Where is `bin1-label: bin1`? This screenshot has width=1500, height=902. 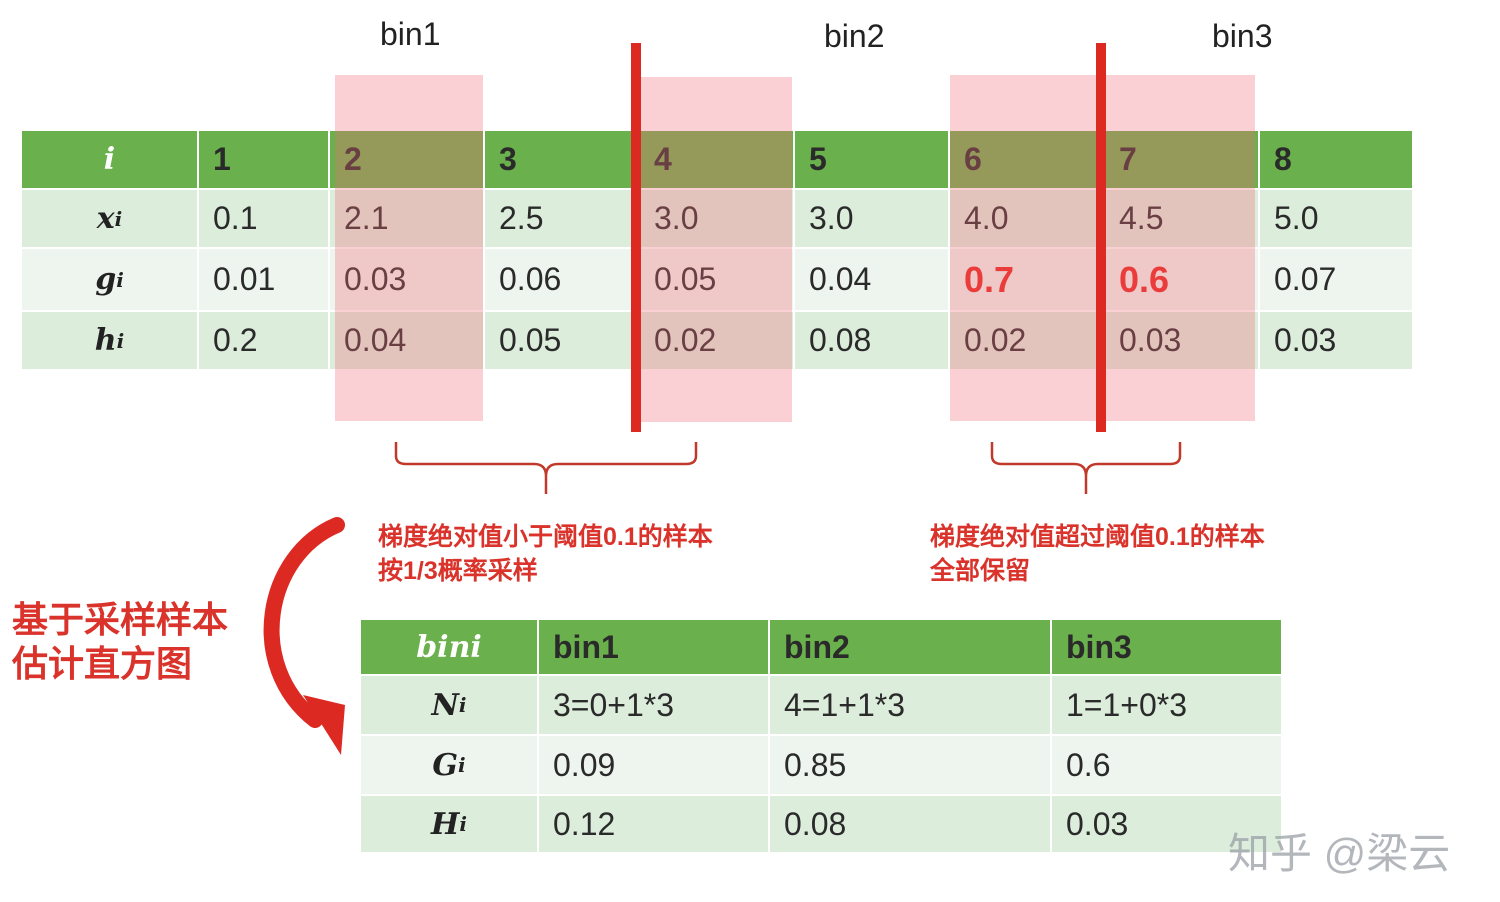 bin1-label: bin1 is located at coordinates (410, 34).